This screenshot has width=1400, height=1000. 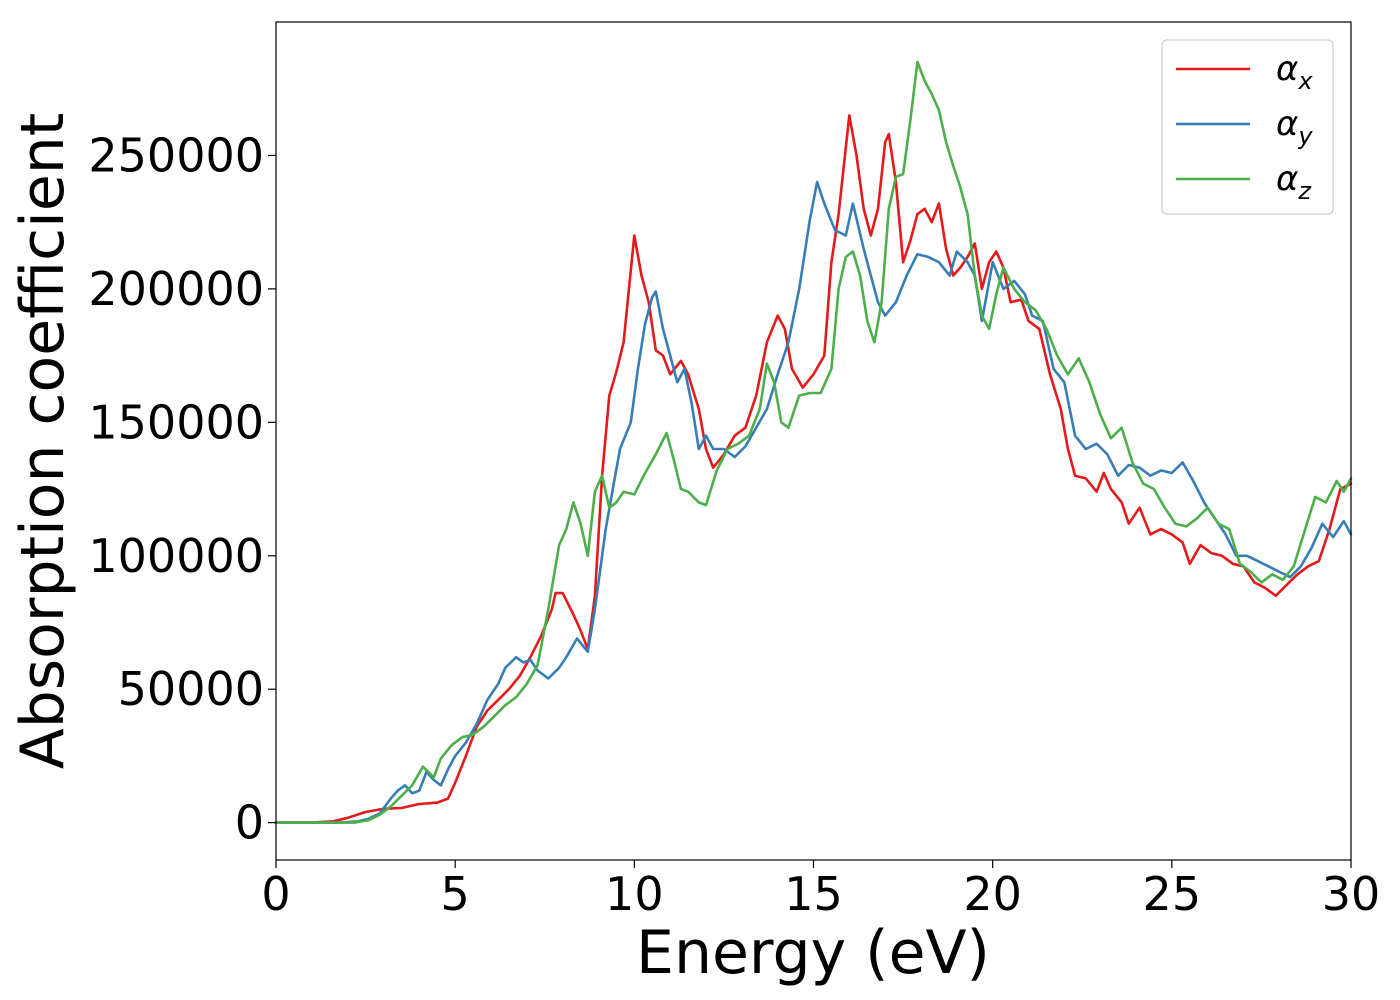 What do you see at coordinates (176, 556) in the screenshot?
I see `y-tick-label: 100000` at bounding box center [176, 556].